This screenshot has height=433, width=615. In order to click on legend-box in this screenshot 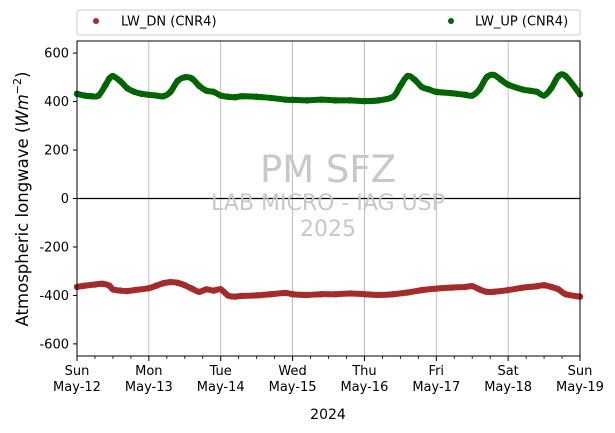, I will do `click(328, 22)`.